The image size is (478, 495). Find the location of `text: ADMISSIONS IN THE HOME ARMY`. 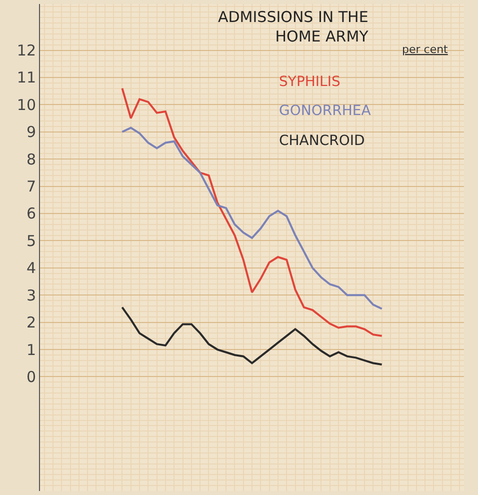

text: ADMISSIONS IN THE HOME ARMY is located at coordinates (294, 27).